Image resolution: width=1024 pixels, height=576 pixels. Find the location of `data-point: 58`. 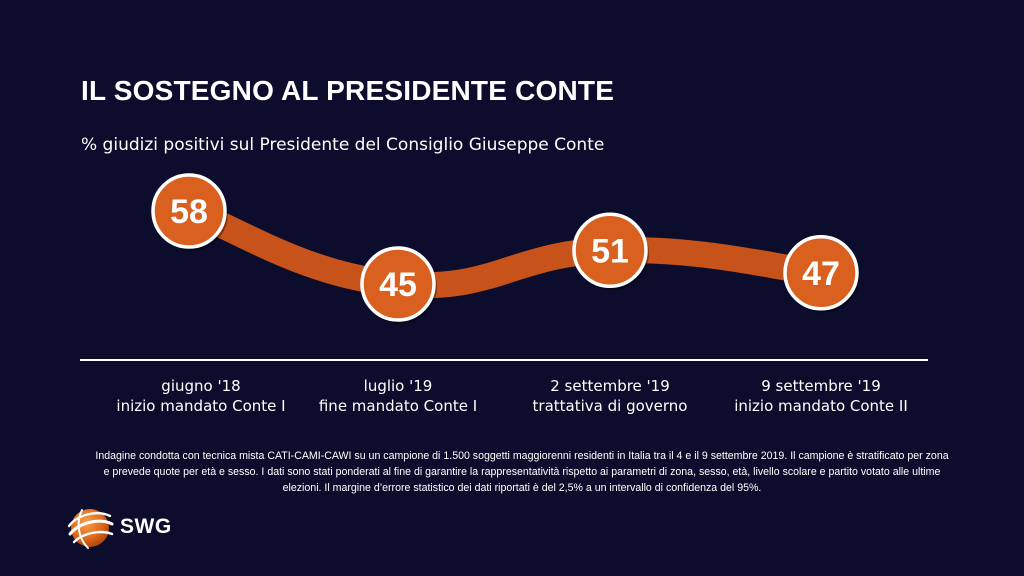

data-point: 58 is located at coordinates (189, 212).